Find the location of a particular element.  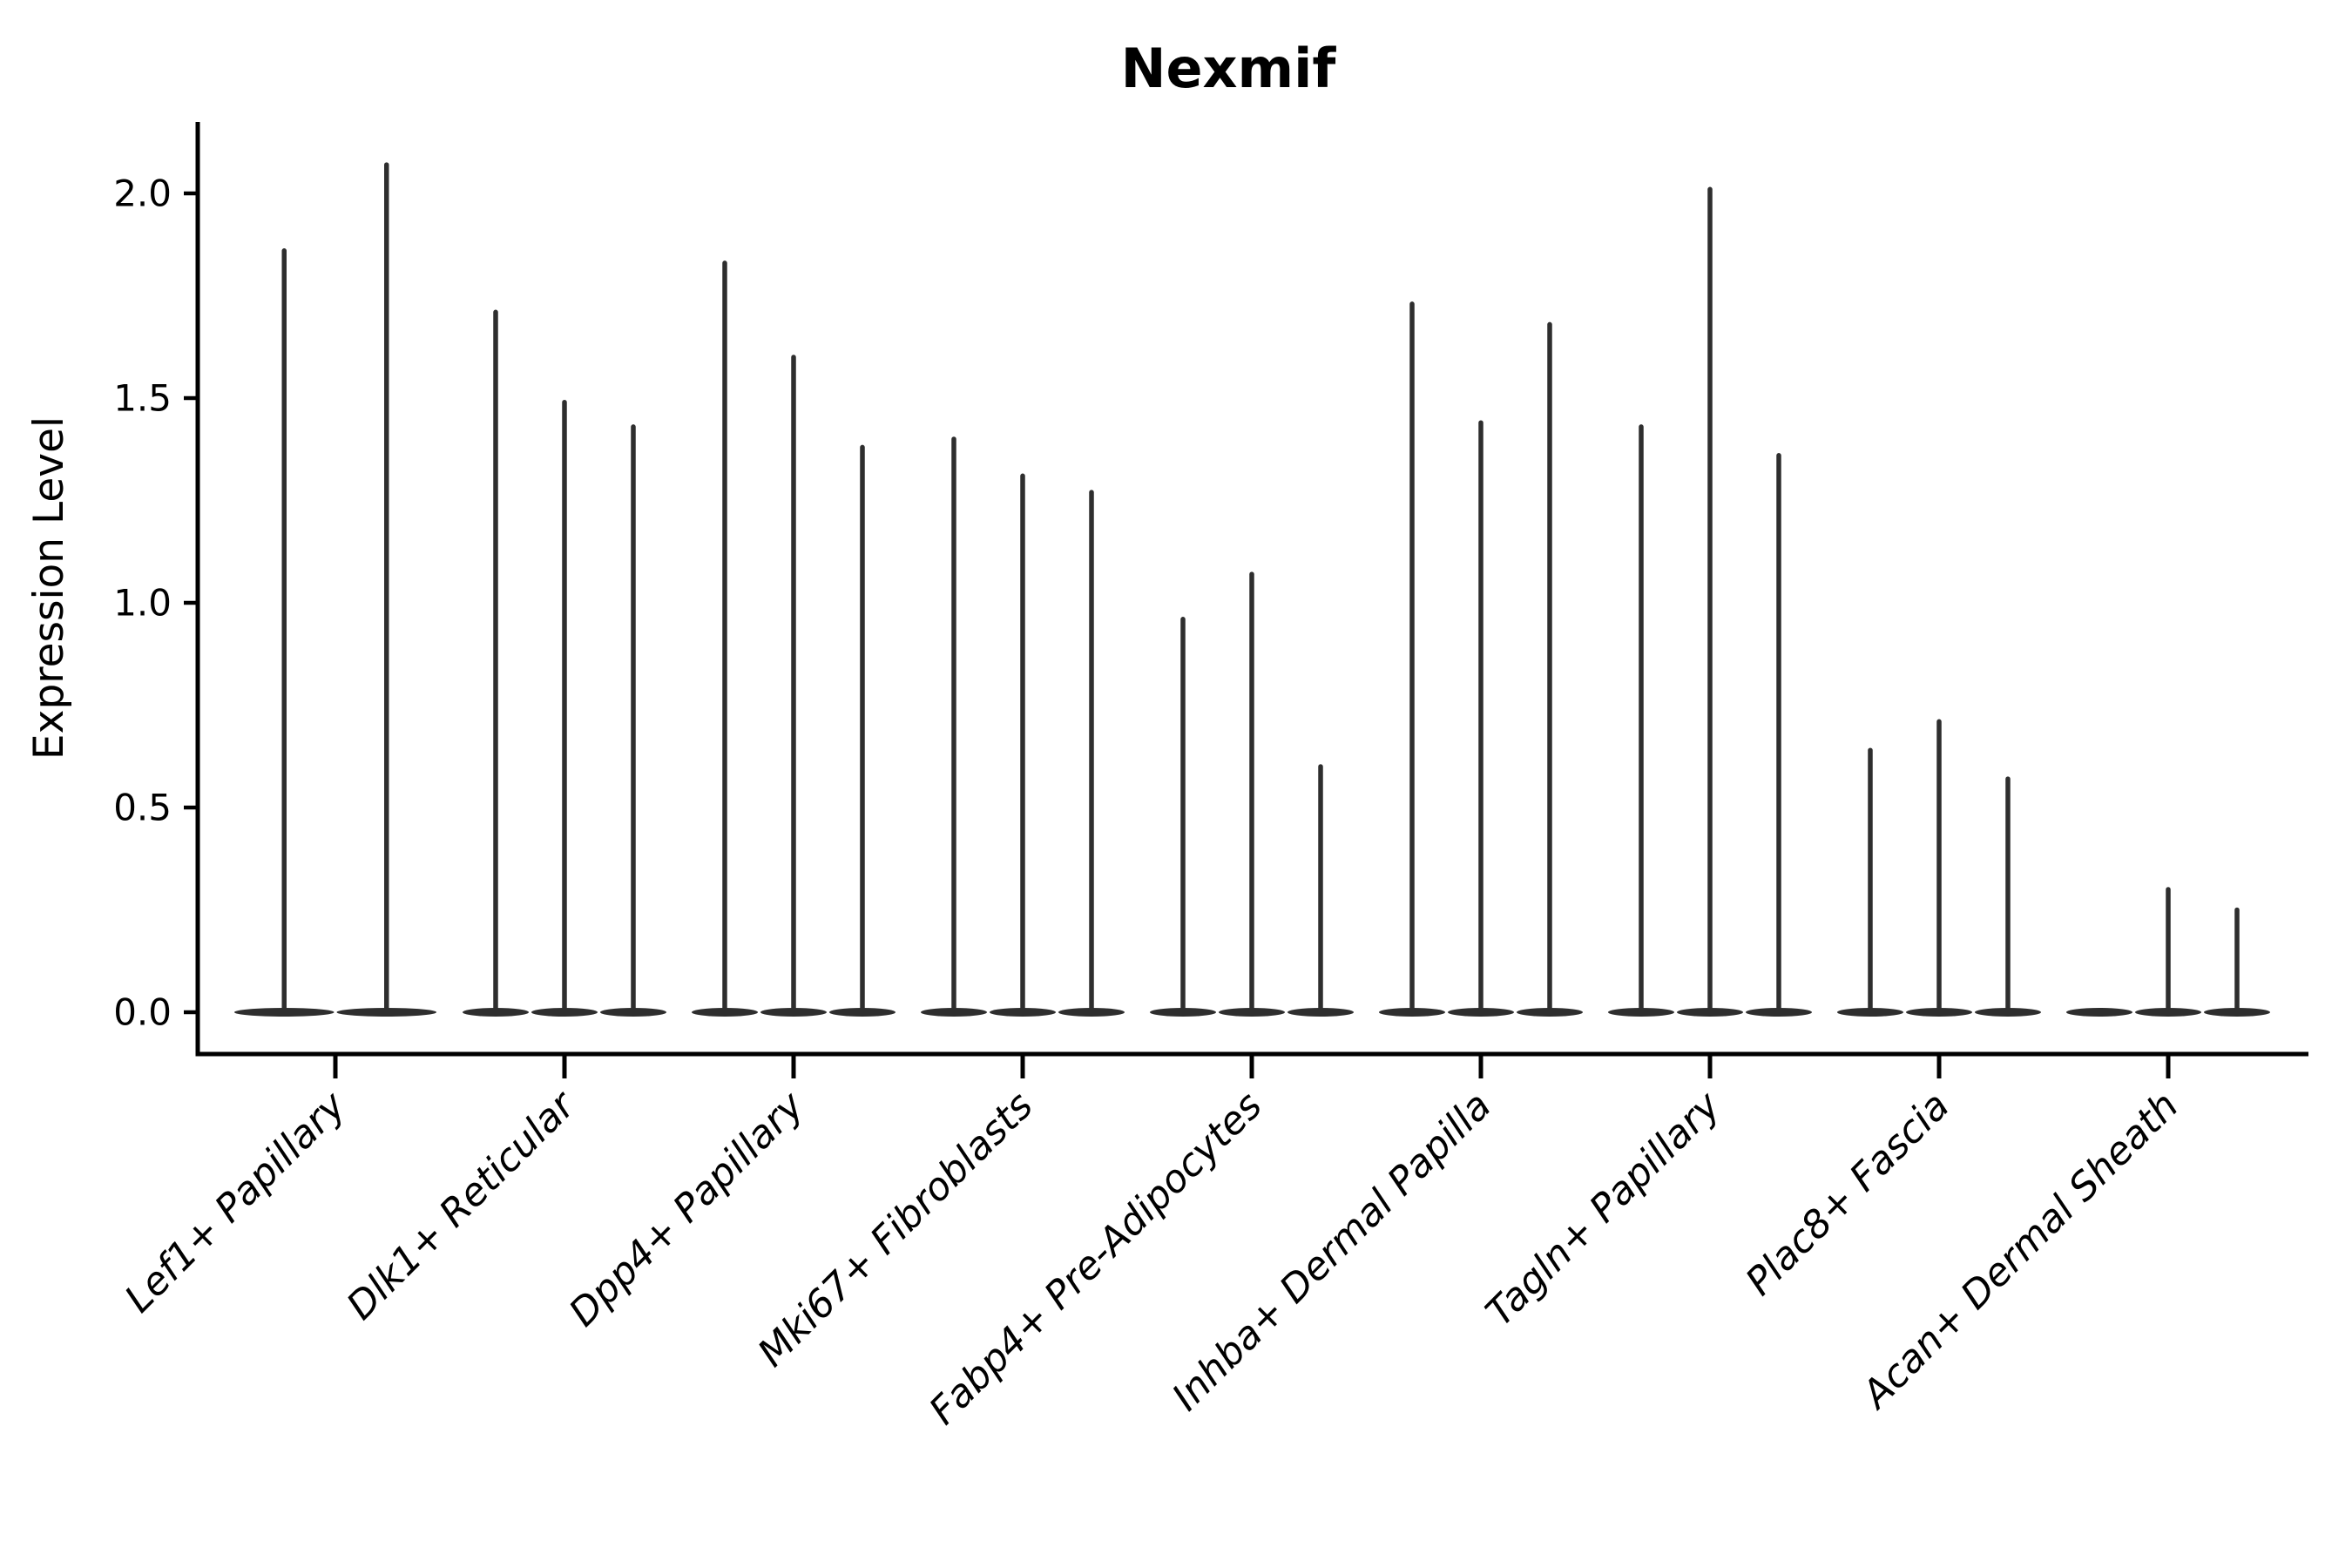

y-axis-label: Expression Level is located at coordinates (49, 588).